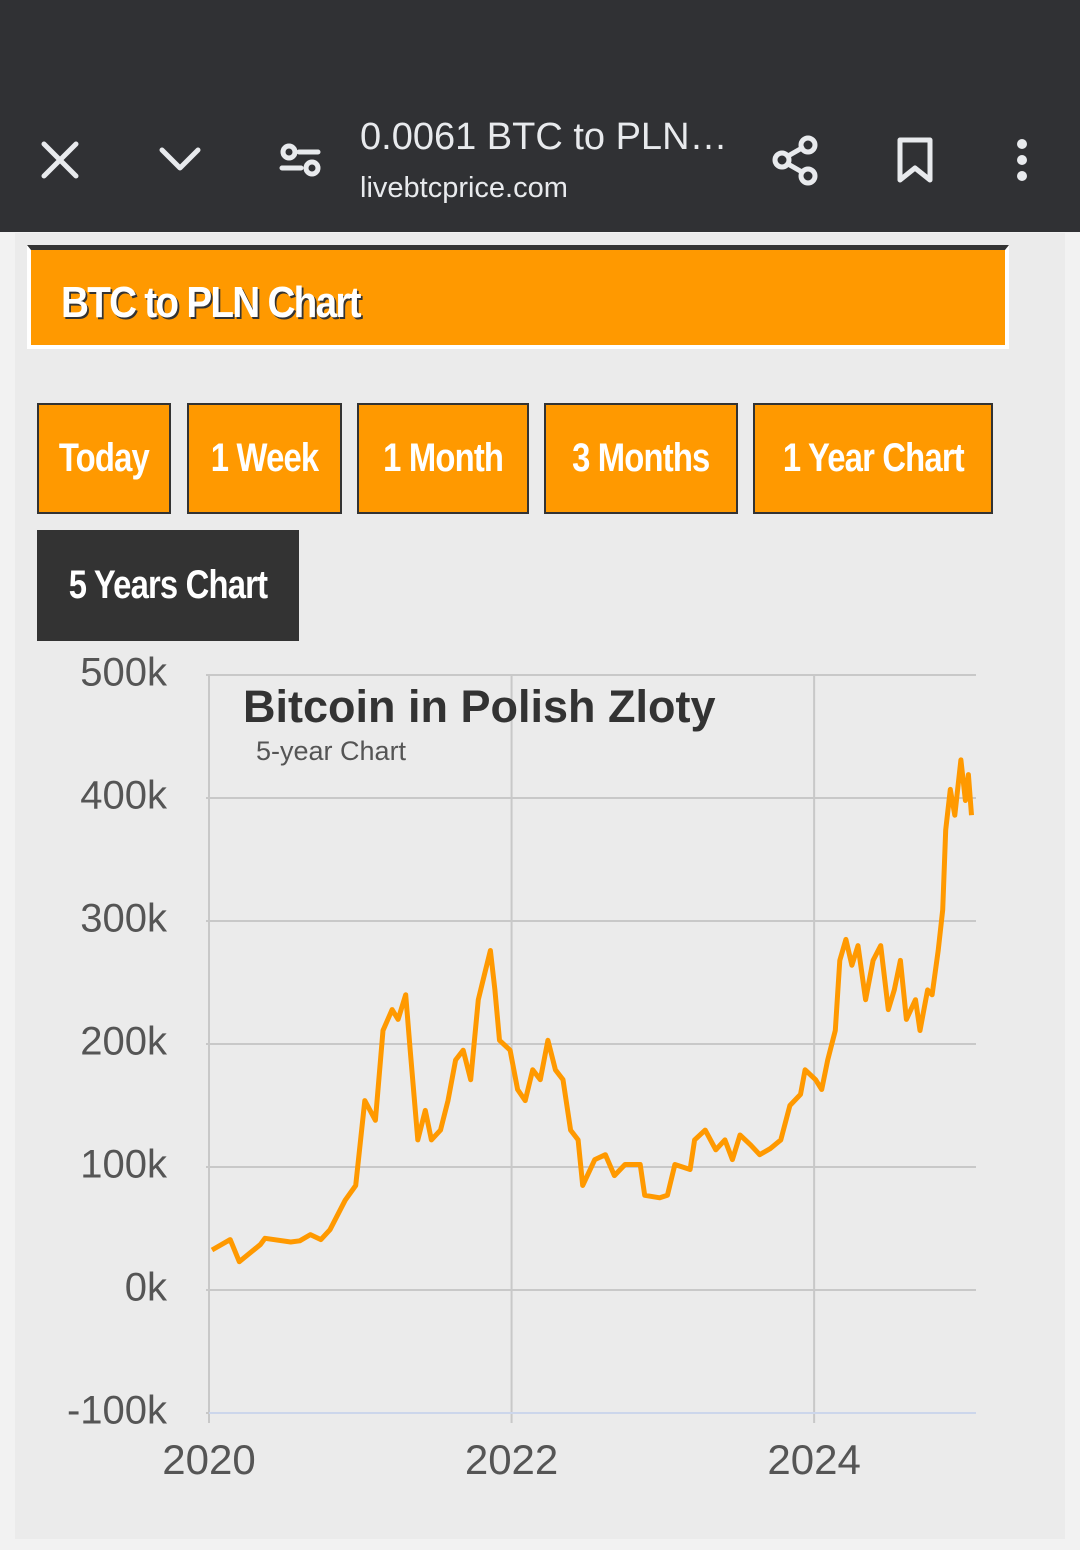 Image resolution: width=1080 pixels, height=1550 pixels. What do you see at coordinates (300, 160) in the screenshot?
I see `page-info-icon` at bounding box center [300, 160].